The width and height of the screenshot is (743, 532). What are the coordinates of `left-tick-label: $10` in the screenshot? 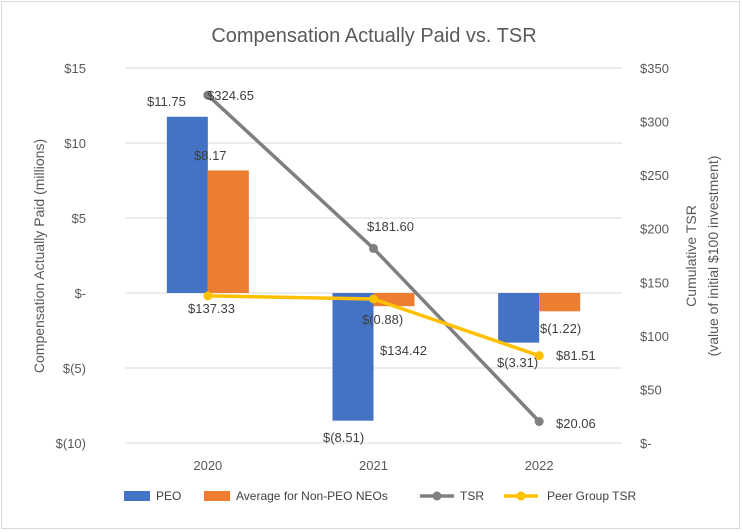 It's located at (75, 143).